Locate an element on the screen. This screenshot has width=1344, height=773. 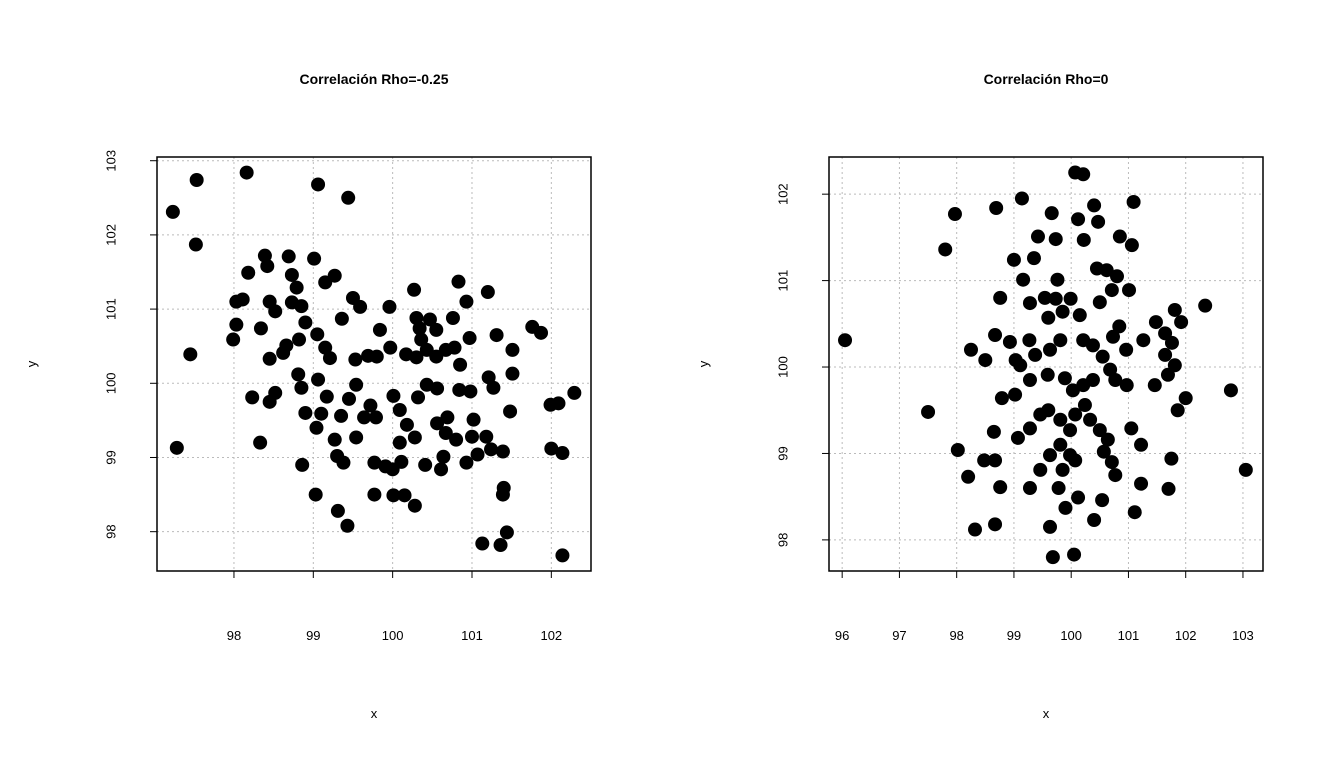
y-tick-label: 102 is located at coordinates (782, 194).